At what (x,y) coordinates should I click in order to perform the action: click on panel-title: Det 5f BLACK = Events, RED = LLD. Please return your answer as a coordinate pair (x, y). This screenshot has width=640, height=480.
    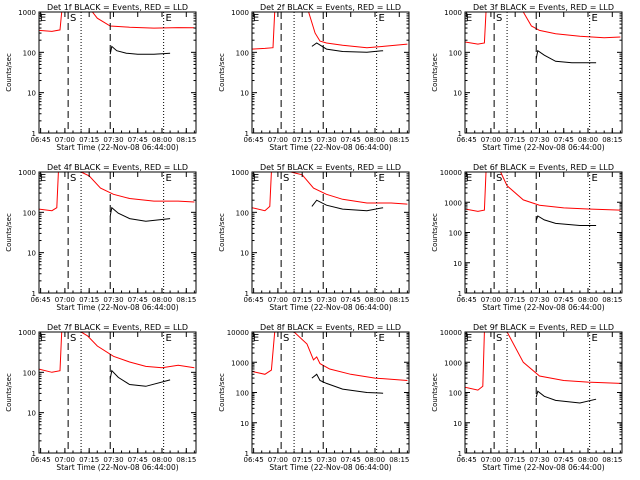
    Looking at the image, I should click on (330, 167).